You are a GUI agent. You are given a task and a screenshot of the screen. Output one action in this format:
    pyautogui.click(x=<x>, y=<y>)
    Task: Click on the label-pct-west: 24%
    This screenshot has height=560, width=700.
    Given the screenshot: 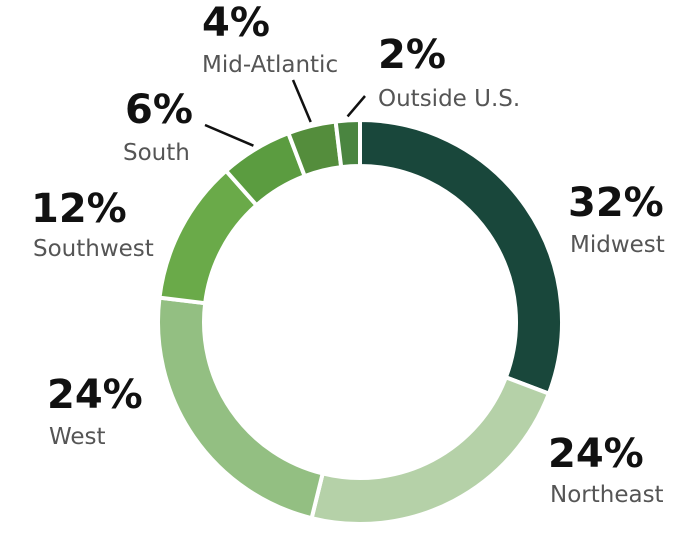 What is the action you would take?
    pyautogui.click(x=95, y=395)
    